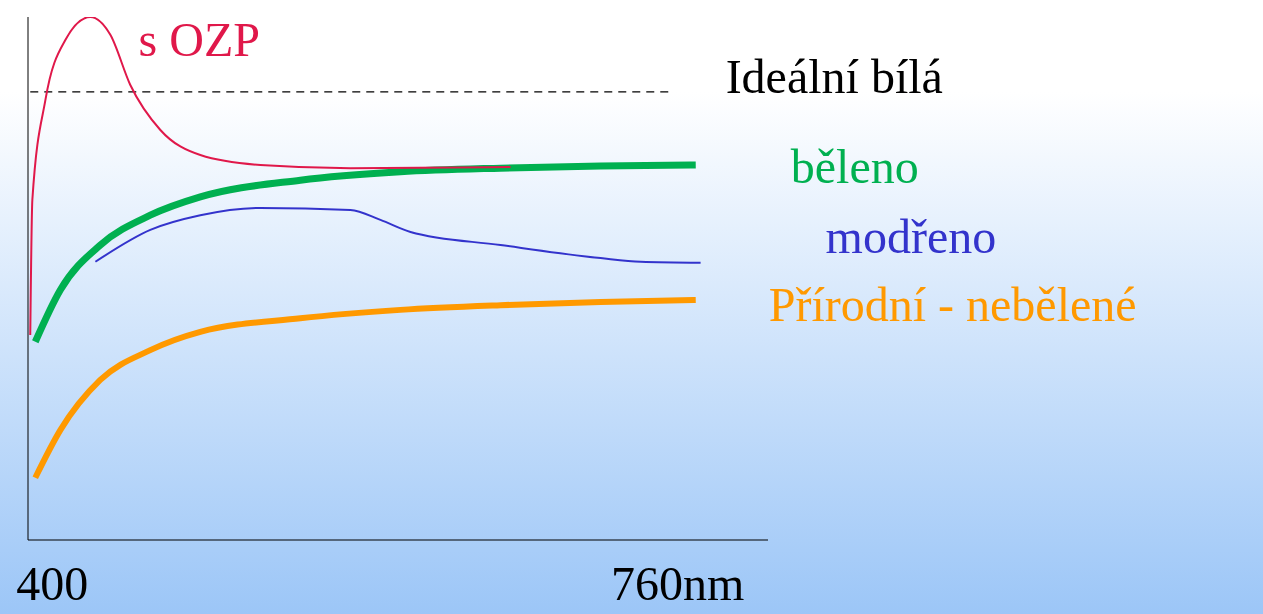 Image resolution: width=1263 pixels, height=614 pixels. What do you see at coordinates (199, 40) in the screenshot?
I see `series-label: s OZP` at bounding box center [199, 40].